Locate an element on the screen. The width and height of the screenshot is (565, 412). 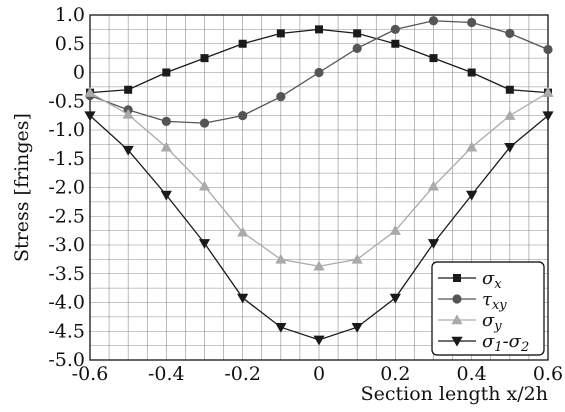
x-tick-label: -0.6 is located at coordinates (90, 374).